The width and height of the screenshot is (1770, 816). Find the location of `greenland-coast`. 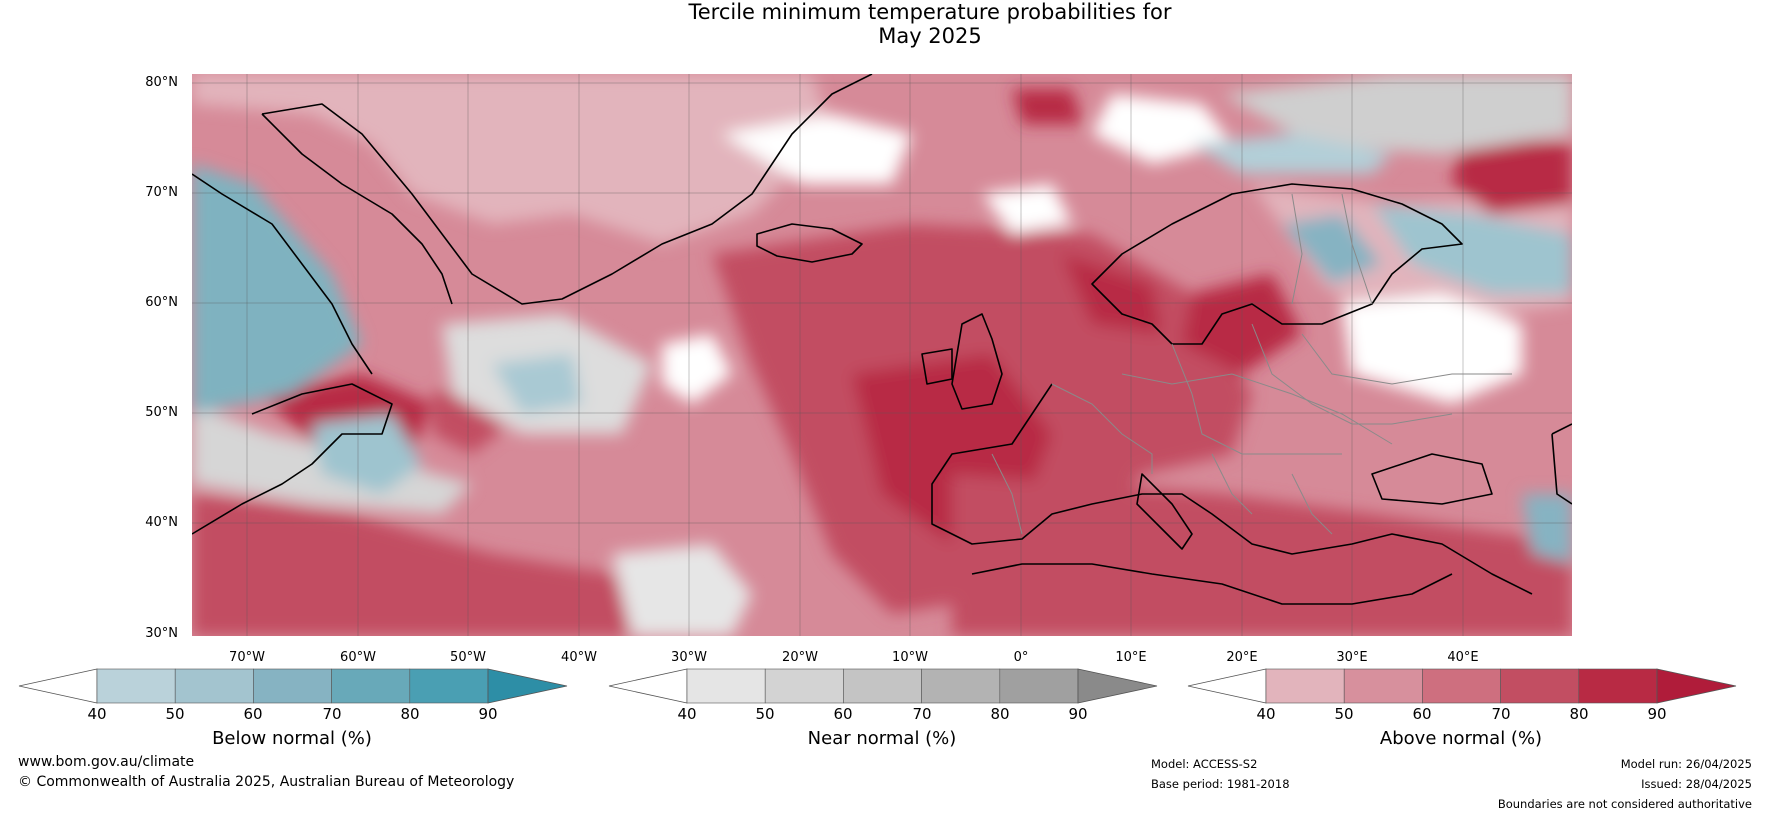

greenland-coast is located at coordinates (567, 189).